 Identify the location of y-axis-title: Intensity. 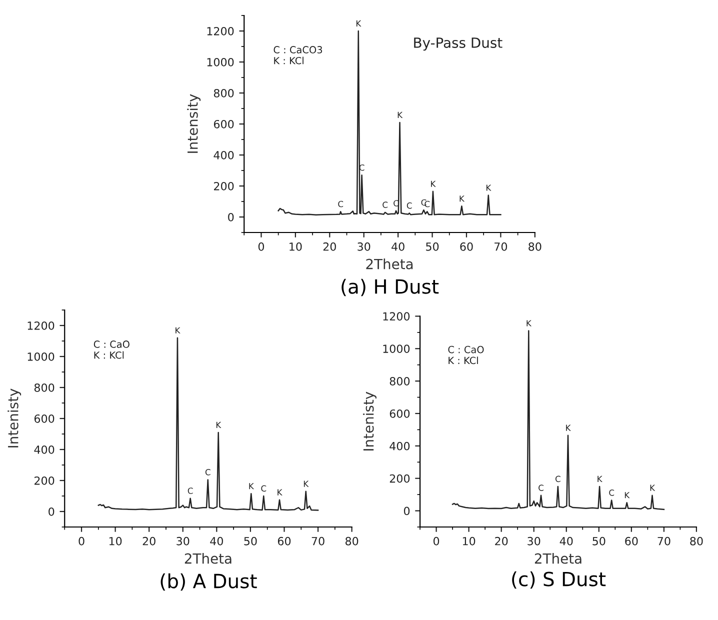
(194, 123).